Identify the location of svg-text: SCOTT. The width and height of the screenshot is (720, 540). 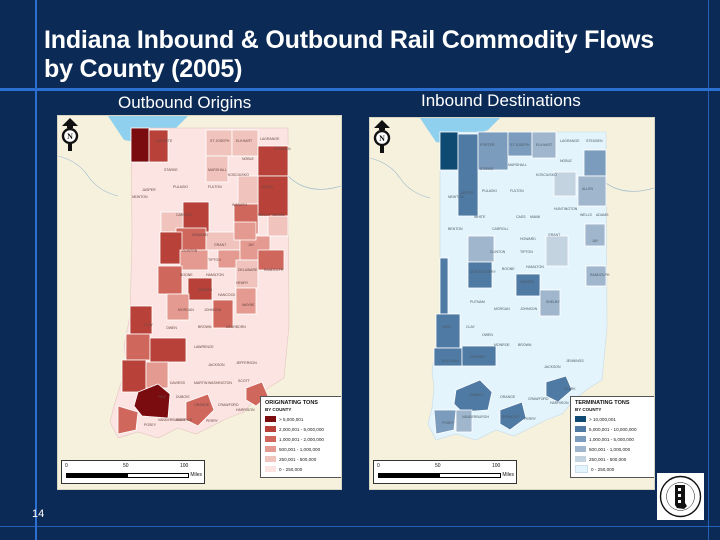
(244, 381).